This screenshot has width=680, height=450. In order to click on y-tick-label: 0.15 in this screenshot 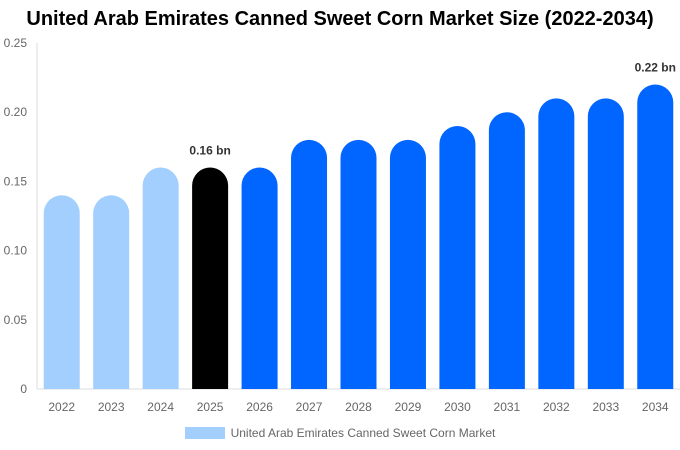, I will do `click(16, 181)`.